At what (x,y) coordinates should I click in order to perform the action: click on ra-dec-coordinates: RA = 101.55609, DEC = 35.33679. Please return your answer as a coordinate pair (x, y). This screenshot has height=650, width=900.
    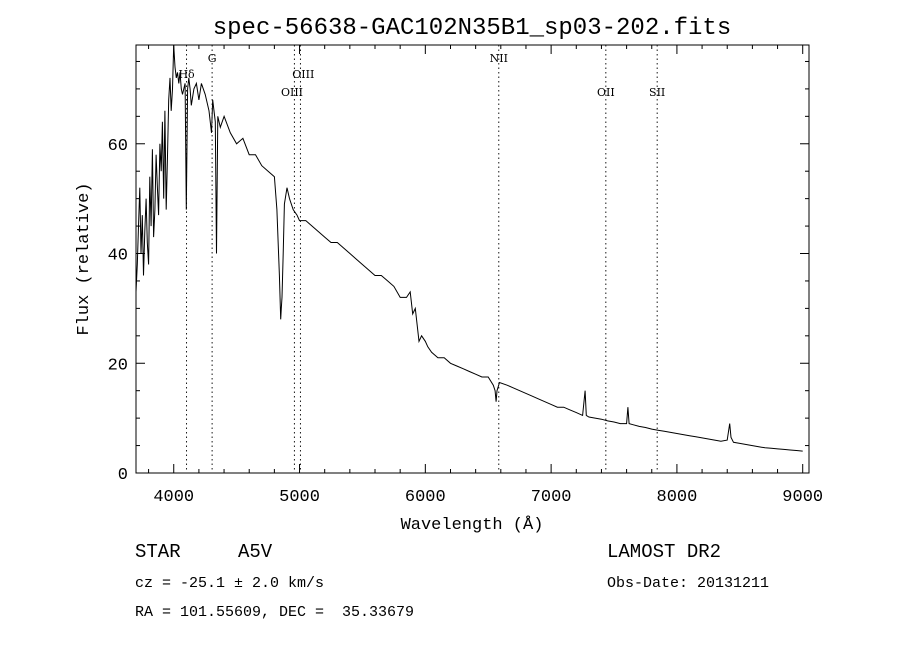
    Looking at the image, I should click on (275, 612).